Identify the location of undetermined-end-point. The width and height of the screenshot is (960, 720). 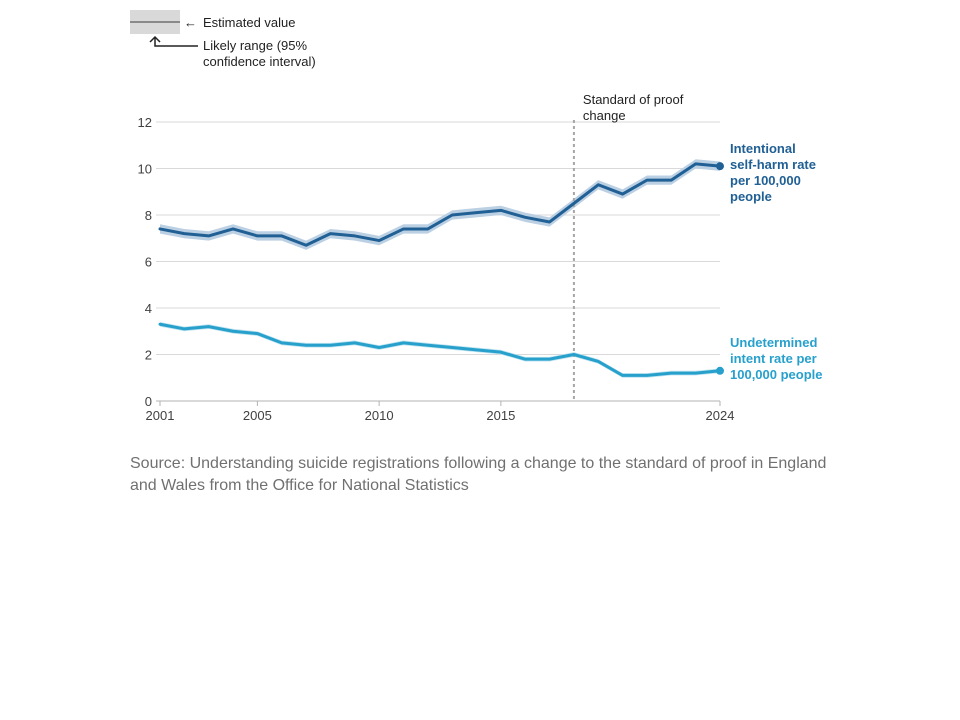
(720, 370).